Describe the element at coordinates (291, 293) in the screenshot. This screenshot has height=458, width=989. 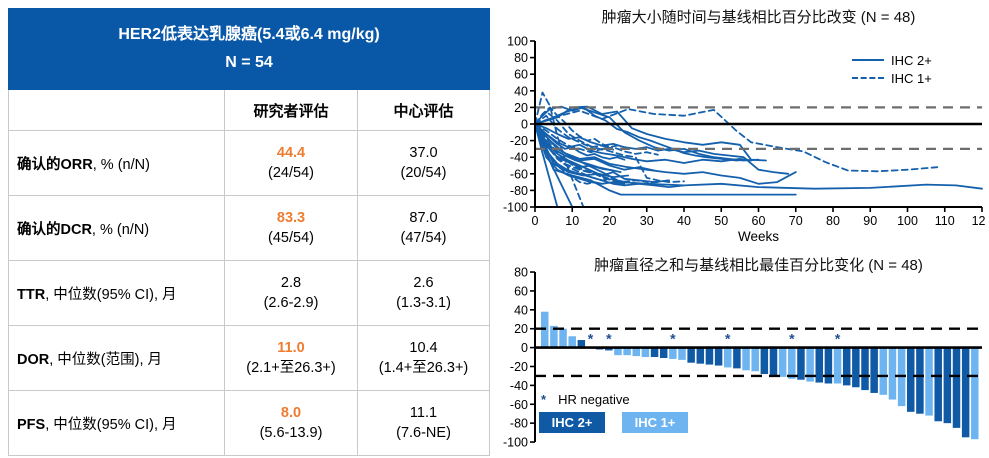
I see `investigator-value: 2.8 (2.6-2.9)` at that location.